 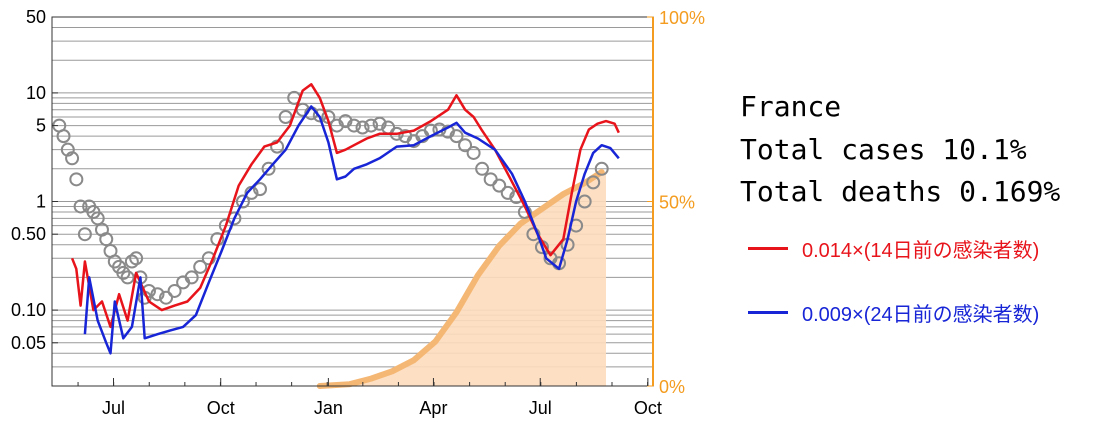 I want to click on y-left-tick-label: 50, so click(x=36, y=17).